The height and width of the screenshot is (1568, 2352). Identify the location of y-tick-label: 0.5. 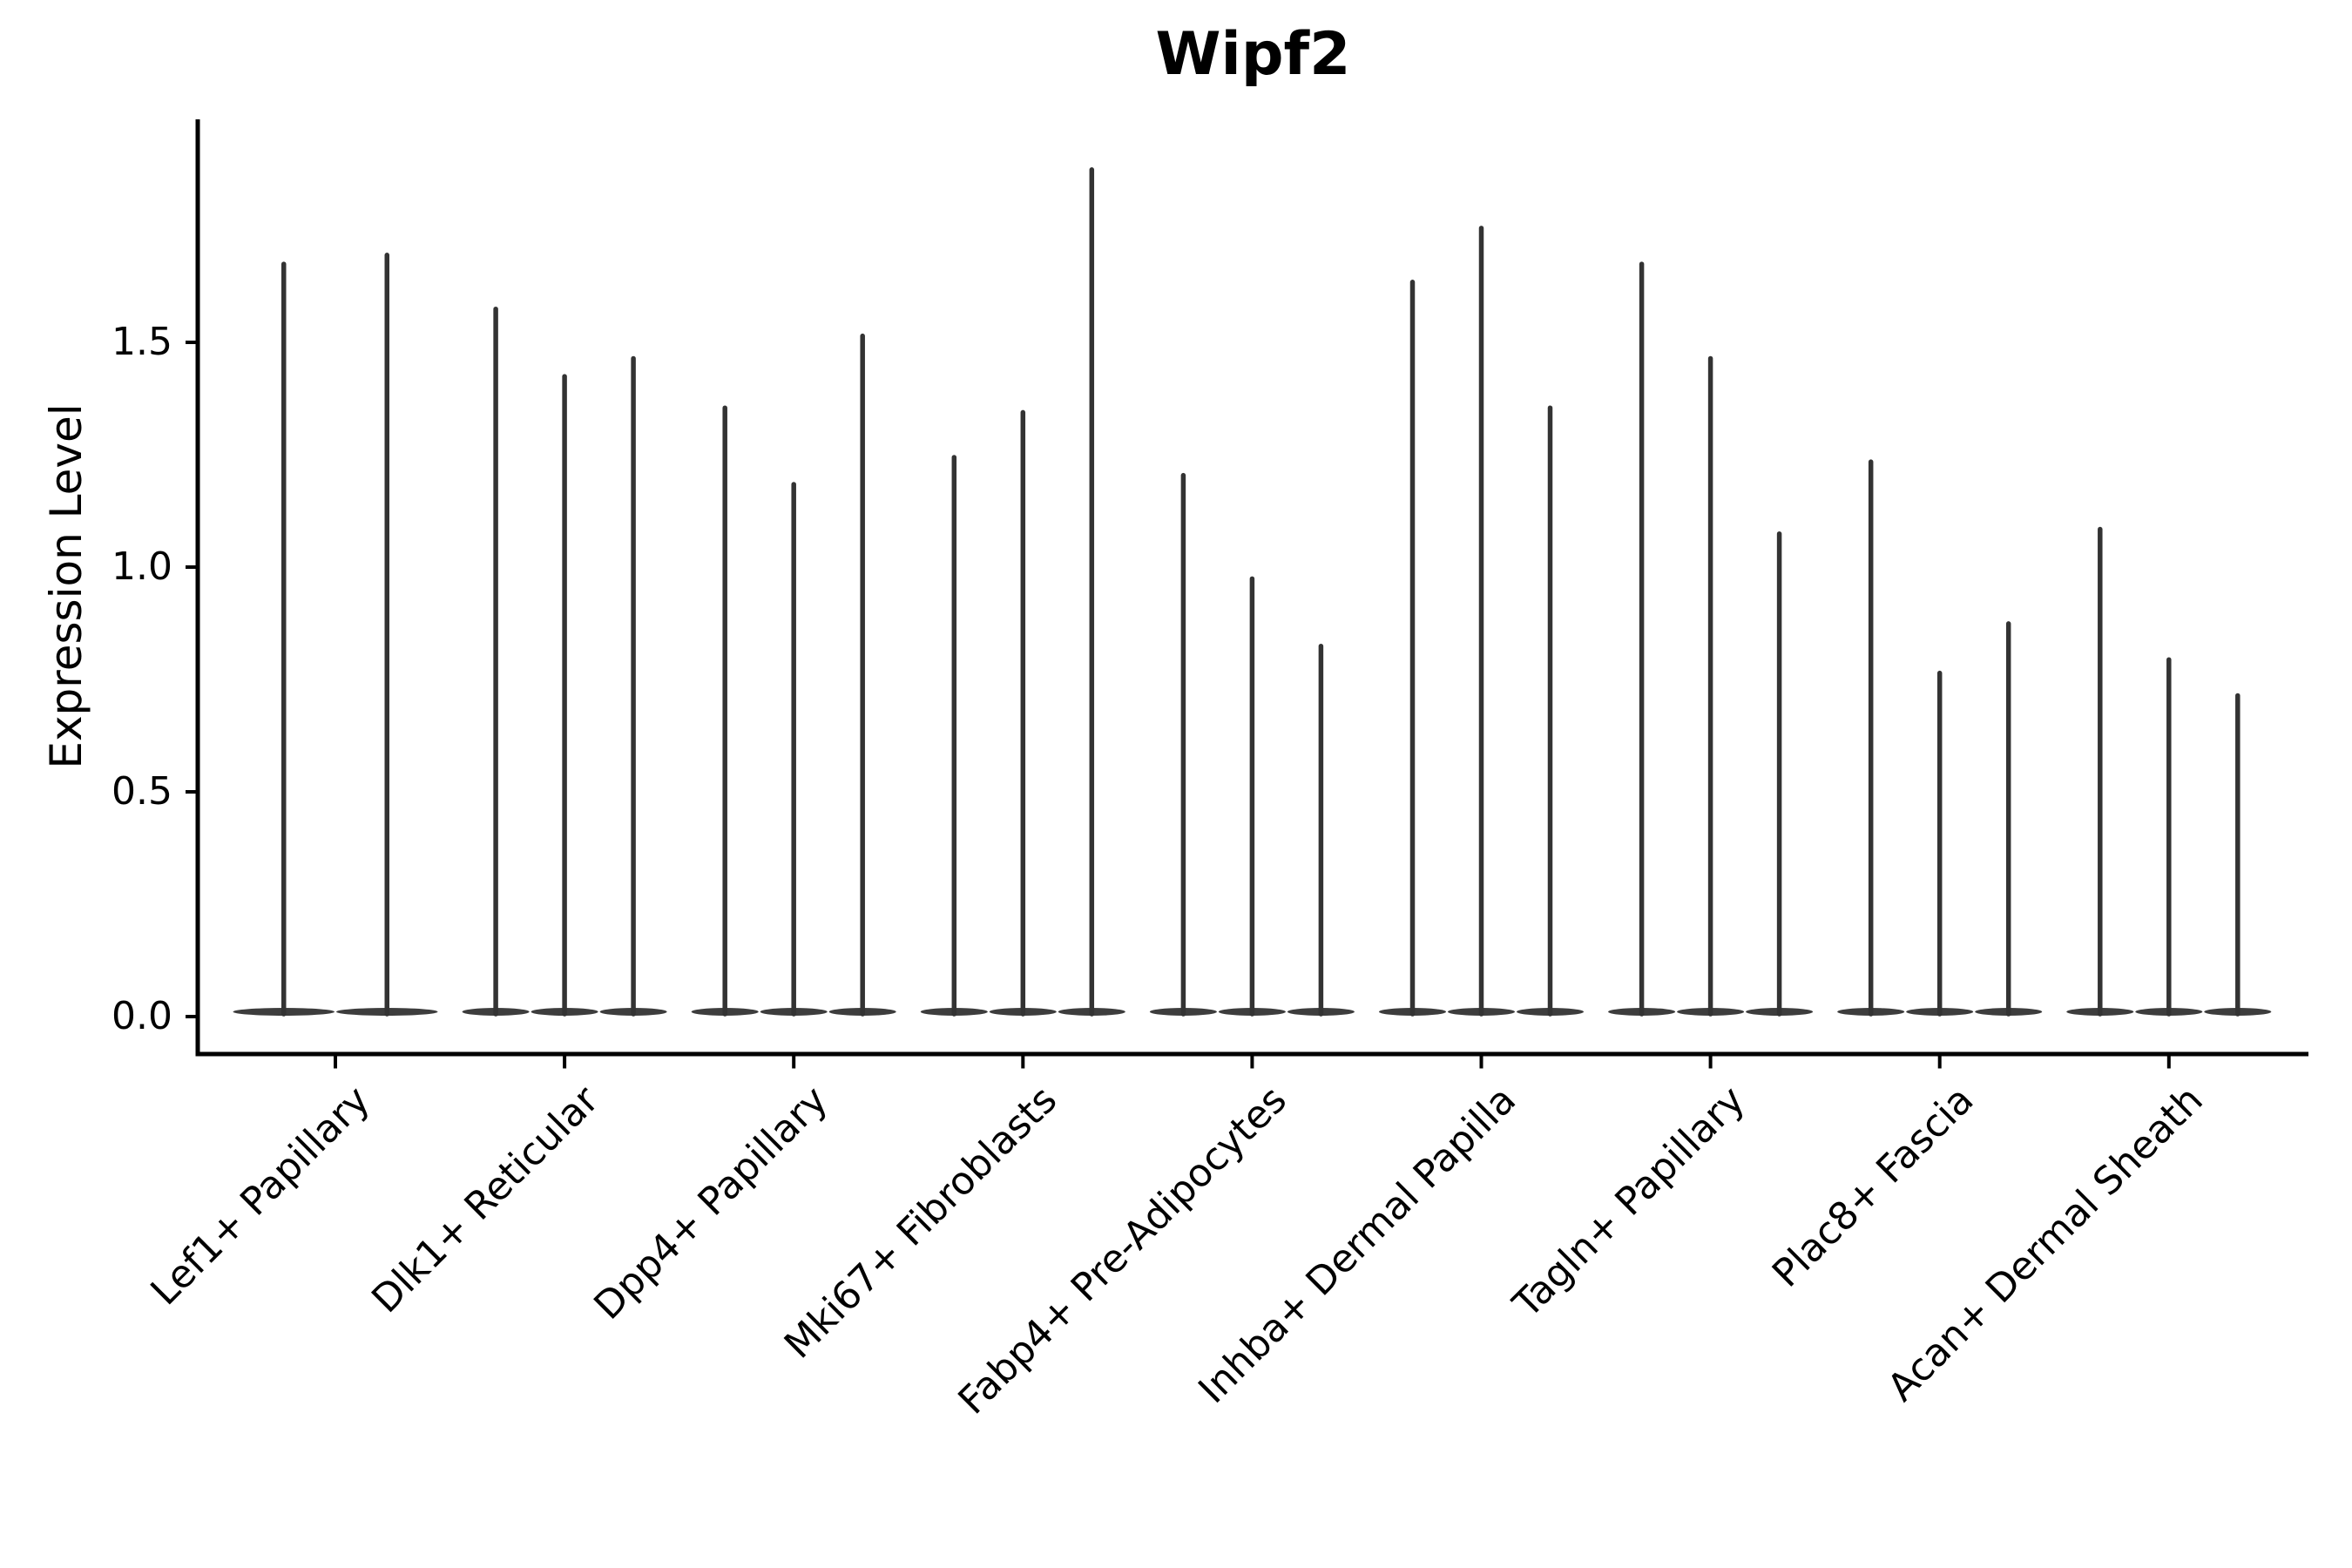
(142, 791).